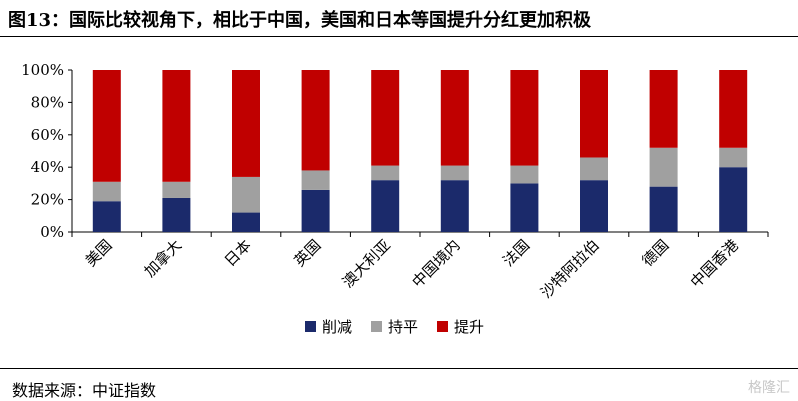  Describe the element at coordinates (399, 384) in the screenshot. I see `source-bar: 数据来源：中证指数 格隆汇` at that location.